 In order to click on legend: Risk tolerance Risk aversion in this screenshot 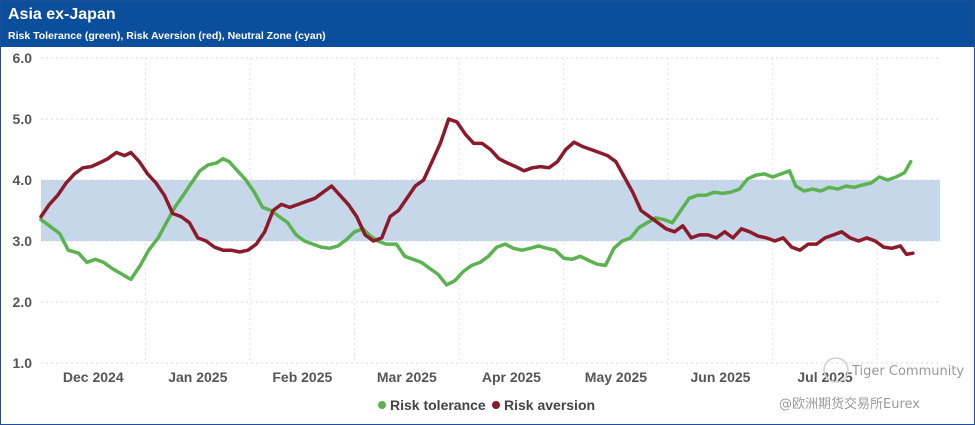, I will do `click(486, 405)`.